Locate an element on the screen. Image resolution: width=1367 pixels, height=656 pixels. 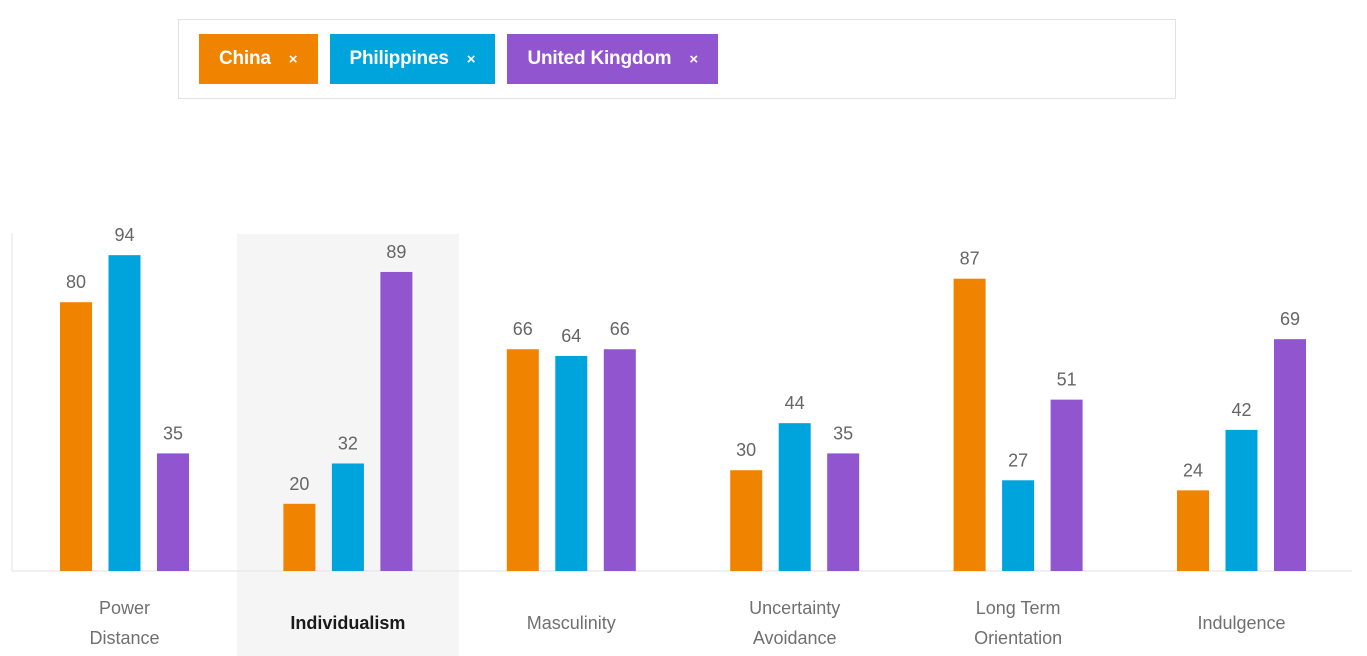
highlight-layer is located at coordinates (347, 445).